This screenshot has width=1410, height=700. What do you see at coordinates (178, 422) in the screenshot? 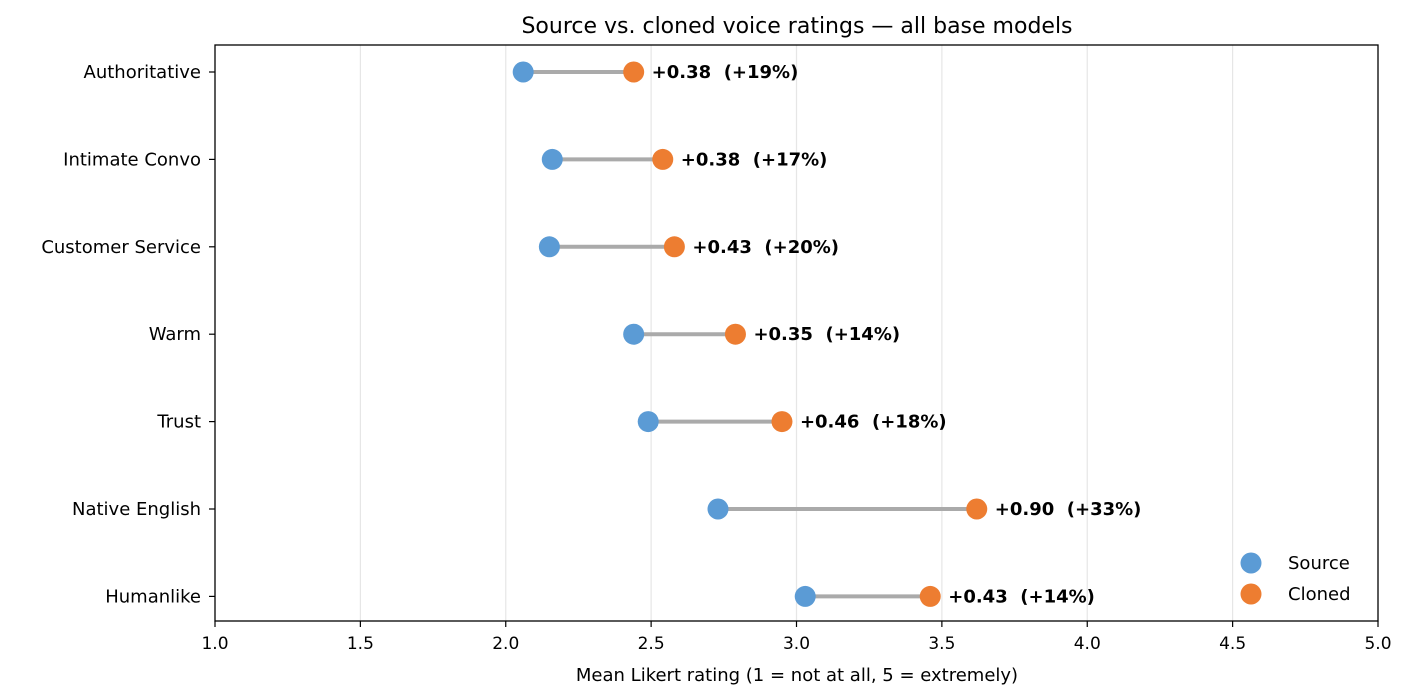
I see `y-tick-label: Trust` at bounding box center [178, 422].